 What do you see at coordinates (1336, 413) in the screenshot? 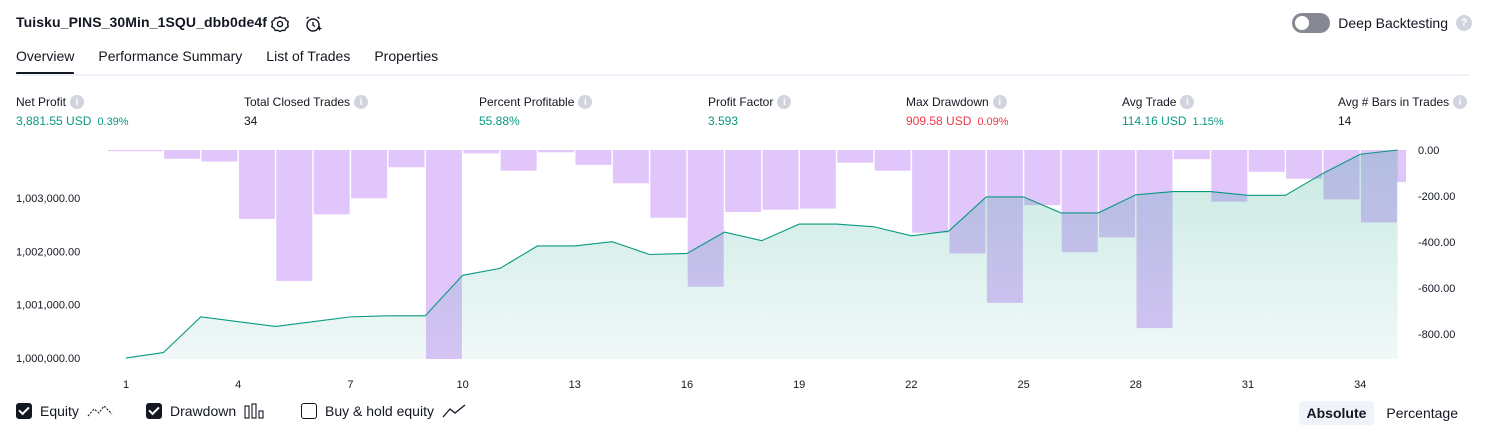
I see `absolute-mode-button: Absolute` at bounding box center [1336, 413].